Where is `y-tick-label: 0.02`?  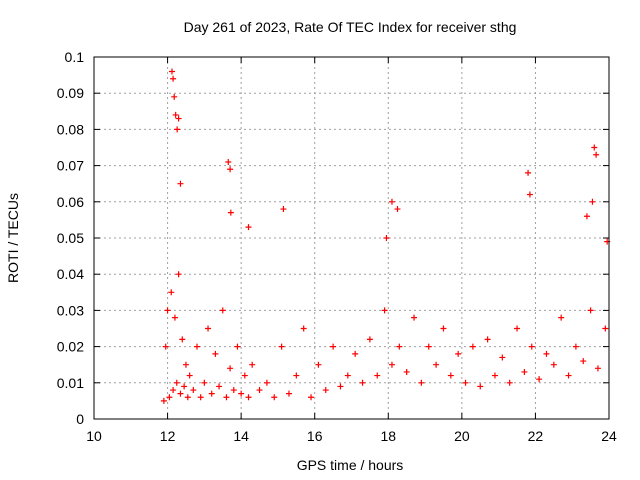
y-tick-label: 0.02 is located at coordinates (70, 347).